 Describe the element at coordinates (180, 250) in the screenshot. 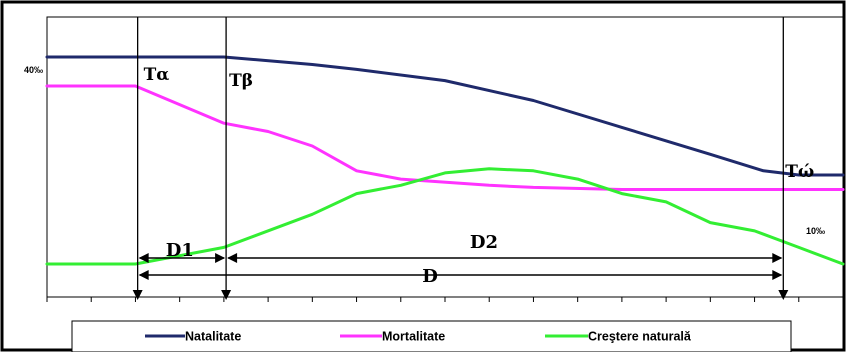

I see `interval-label-d1: D1` at that location.